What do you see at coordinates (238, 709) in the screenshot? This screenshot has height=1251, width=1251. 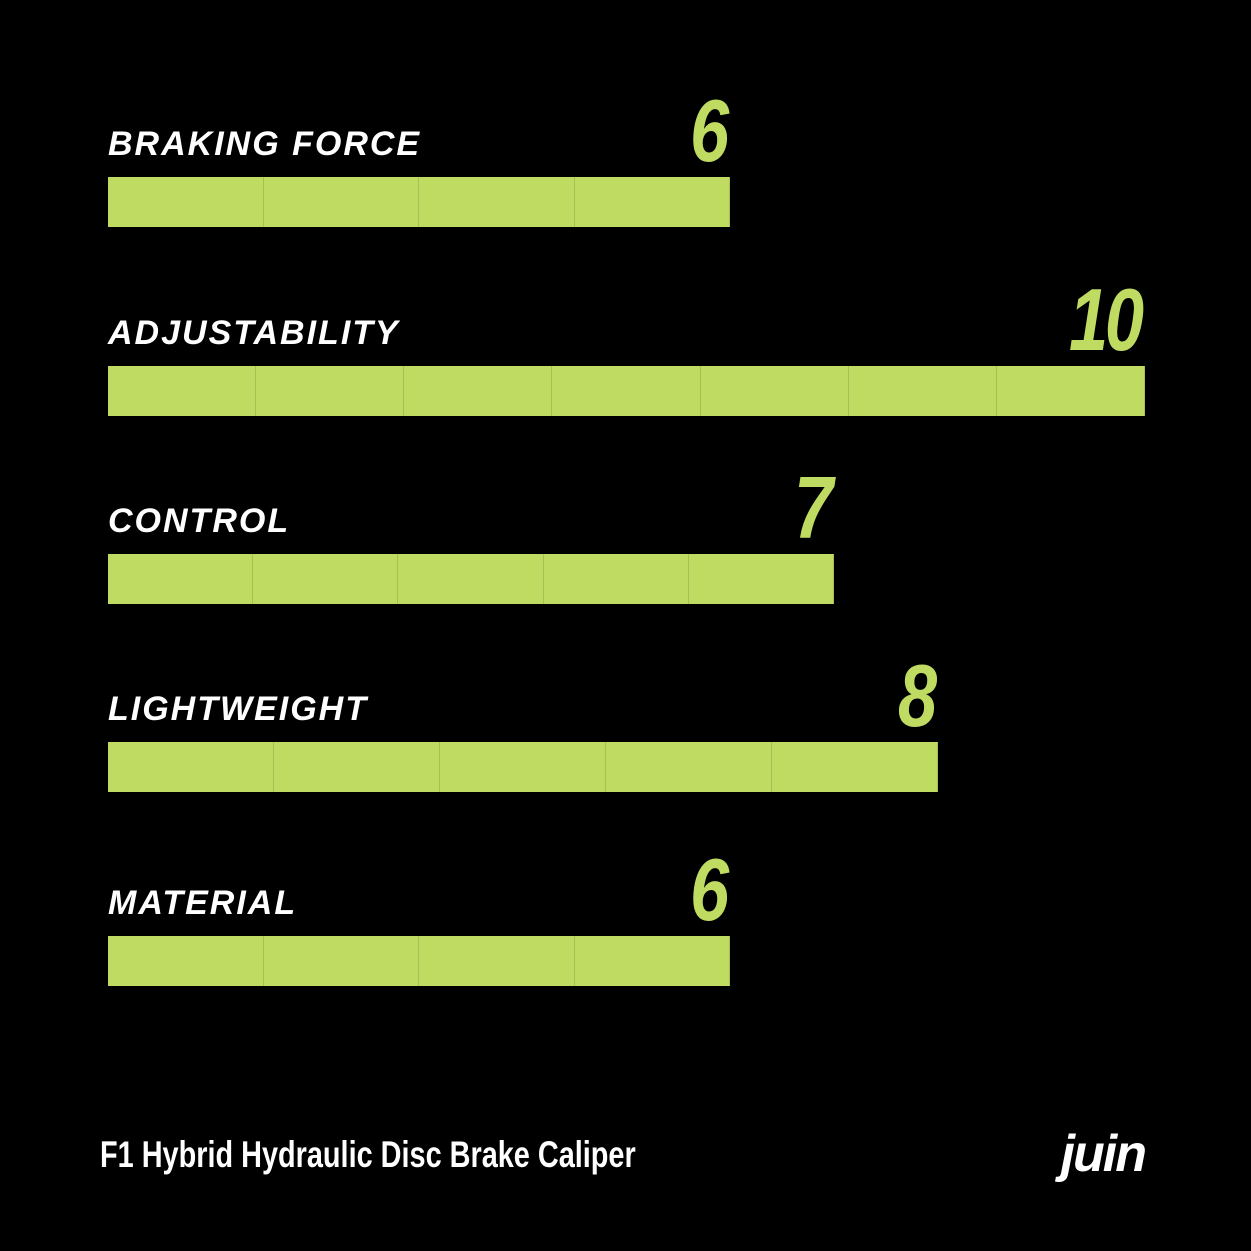 I see `metric-label: LIGHTWEIGHT` at bounding box center [238, 709].